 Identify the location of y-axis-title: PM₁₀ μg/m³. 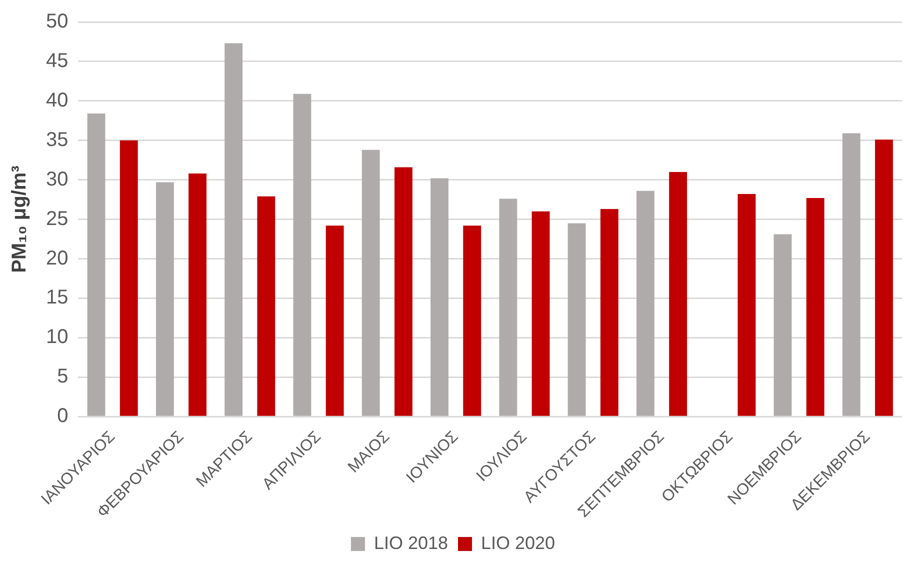
(19, 219).